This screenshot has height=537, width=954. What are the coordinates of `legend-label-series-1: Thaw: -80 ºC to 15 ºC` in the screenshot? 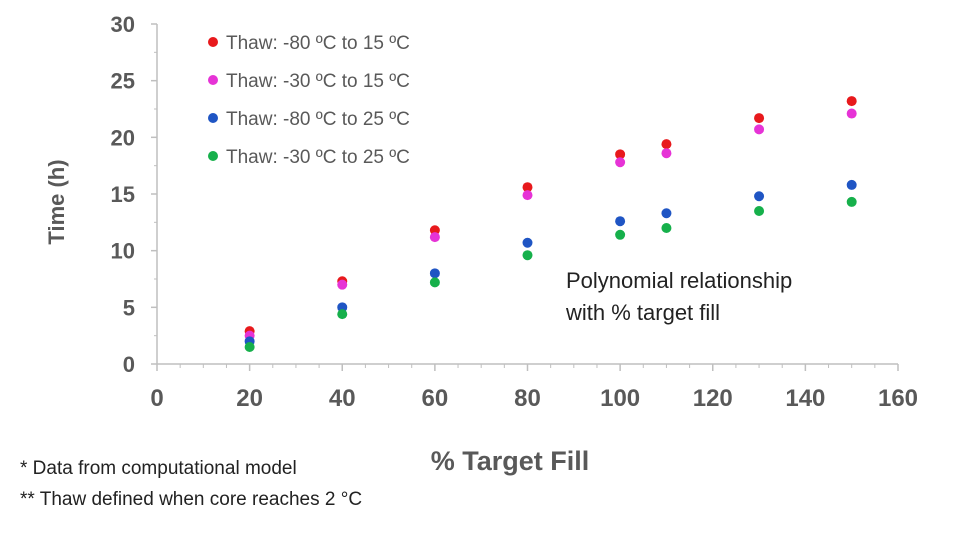 It's located at (318, 43).